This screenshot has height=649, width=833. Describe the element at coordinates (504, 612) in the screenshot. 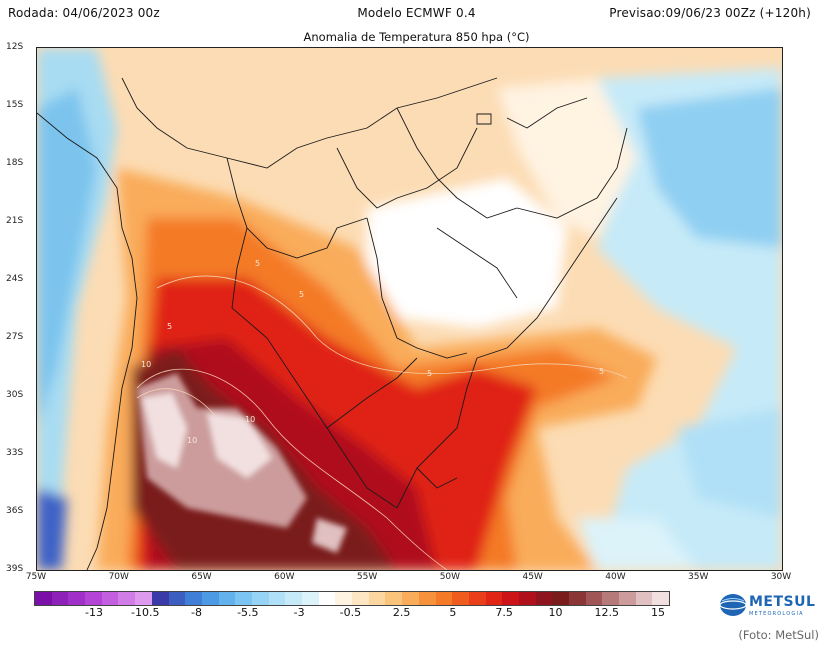

I see `colorbar-tick-label: 7.5` at that location.